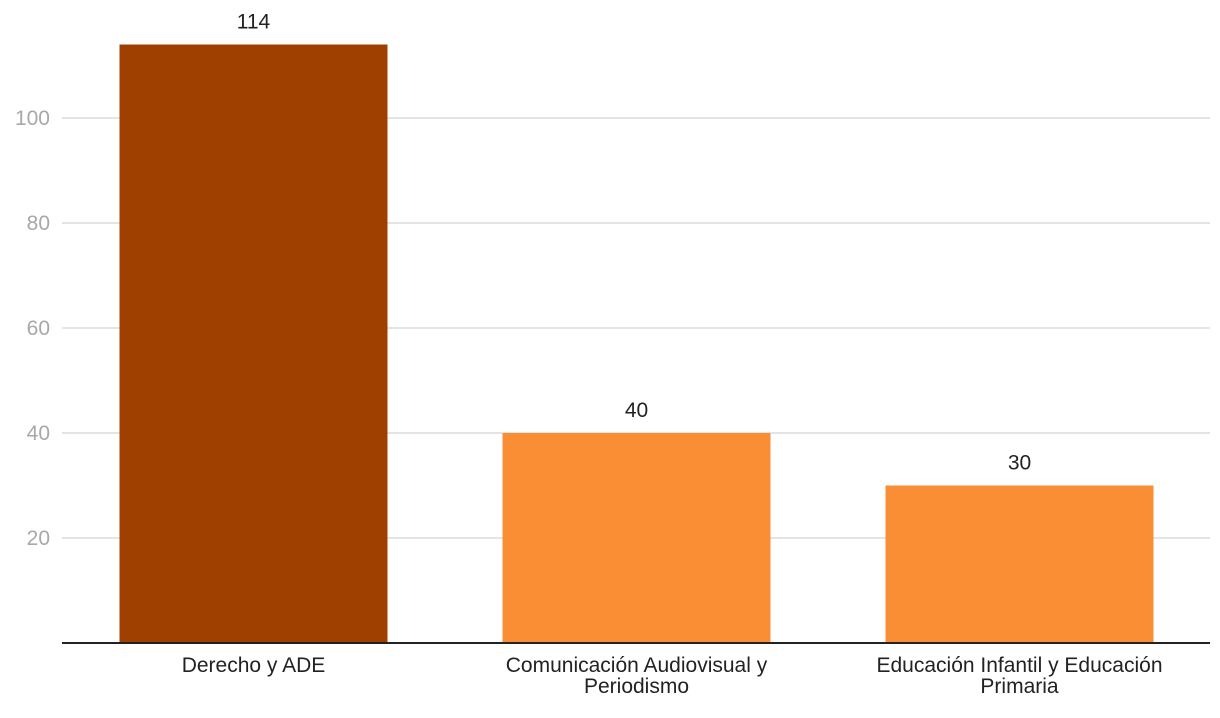  Describe the element at coordinates (38, 538) in the screenshot. I see `y-tick-label: 20` at that location.